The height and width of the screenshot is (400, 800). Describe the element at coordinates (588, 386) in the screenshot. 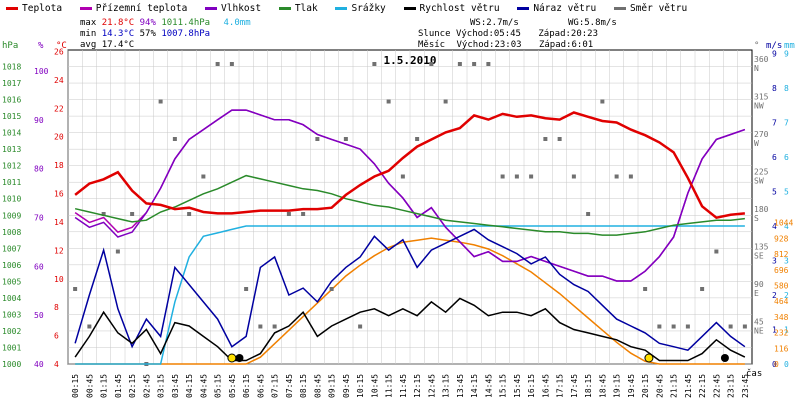

I see `x-tick-label: 18:15` at that location.